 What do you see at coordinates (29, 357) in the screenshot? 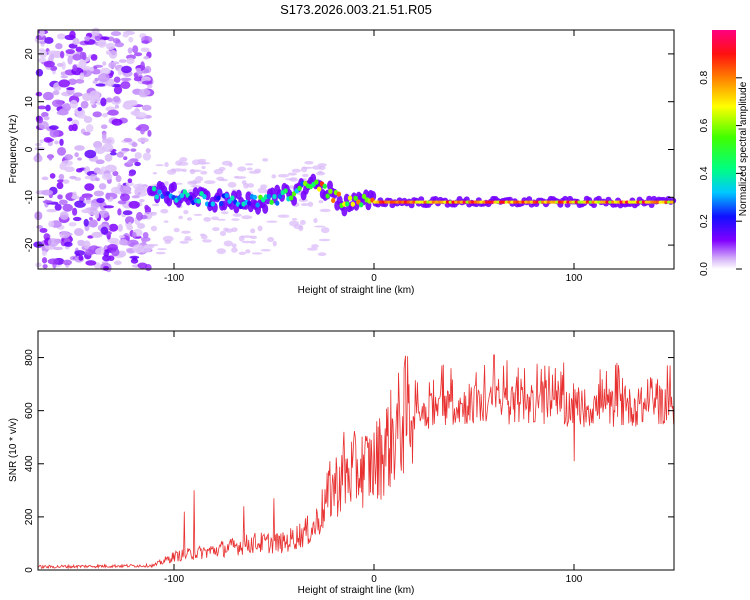
I see `snr-ytick-label: 800` at bounding box center [29, 357].